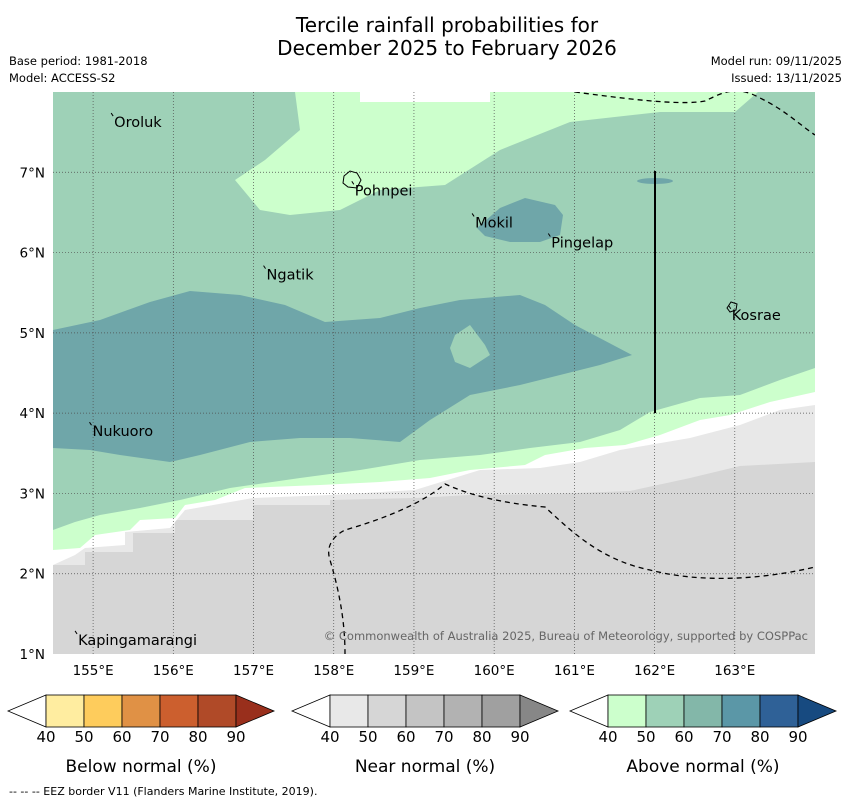  I want to click on colorbar-1: 40 50 60 70 80 90 Near normal (%), so click(425, 735).